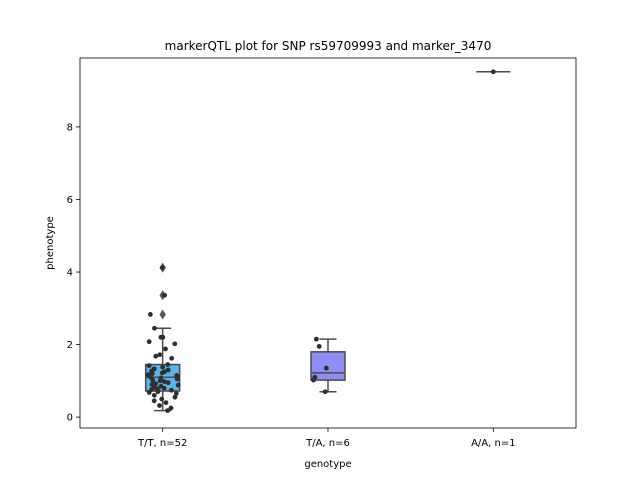 This screenshot has height=480, width=640. What do you see at coordinates (162, 443) in the screenshot?
I see `x-tick-label: T/T, n=52` at bounding box center [162, 443].